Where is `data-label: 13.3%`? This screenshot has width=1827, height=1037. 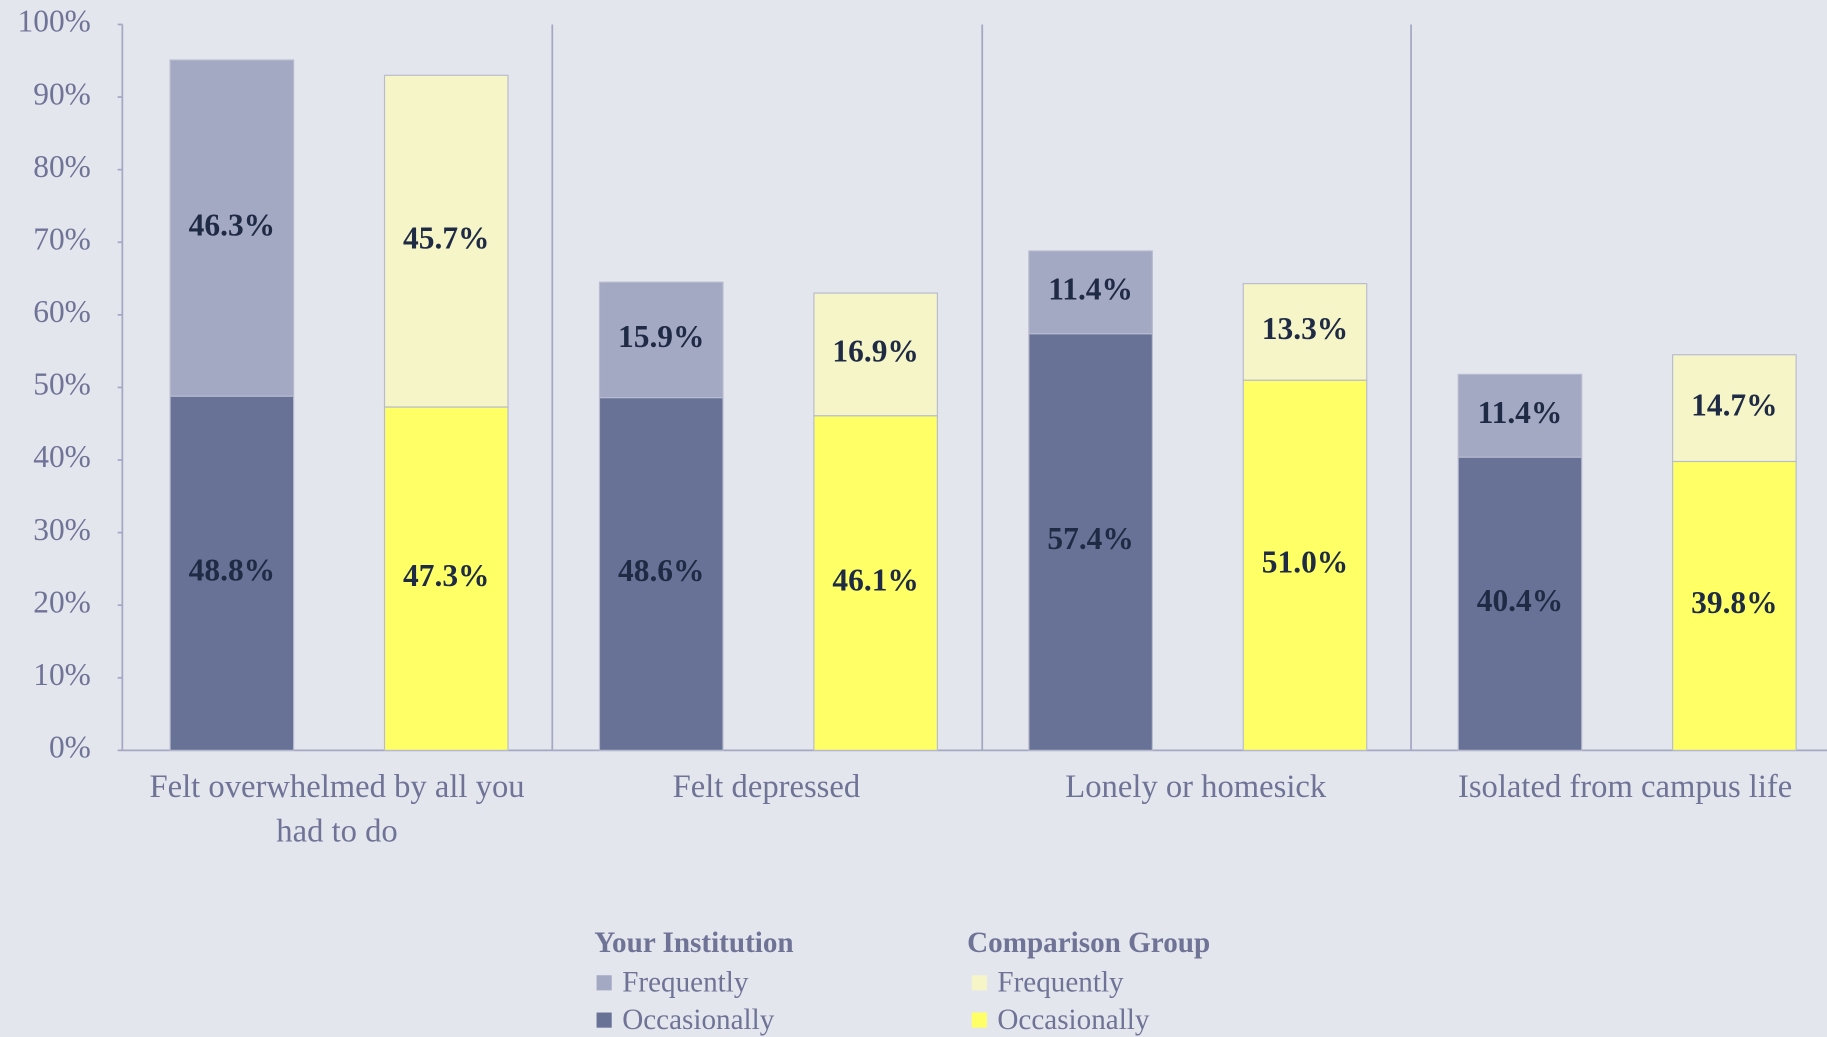
data-label: 13.3% is located at coordinates (1305, 328).